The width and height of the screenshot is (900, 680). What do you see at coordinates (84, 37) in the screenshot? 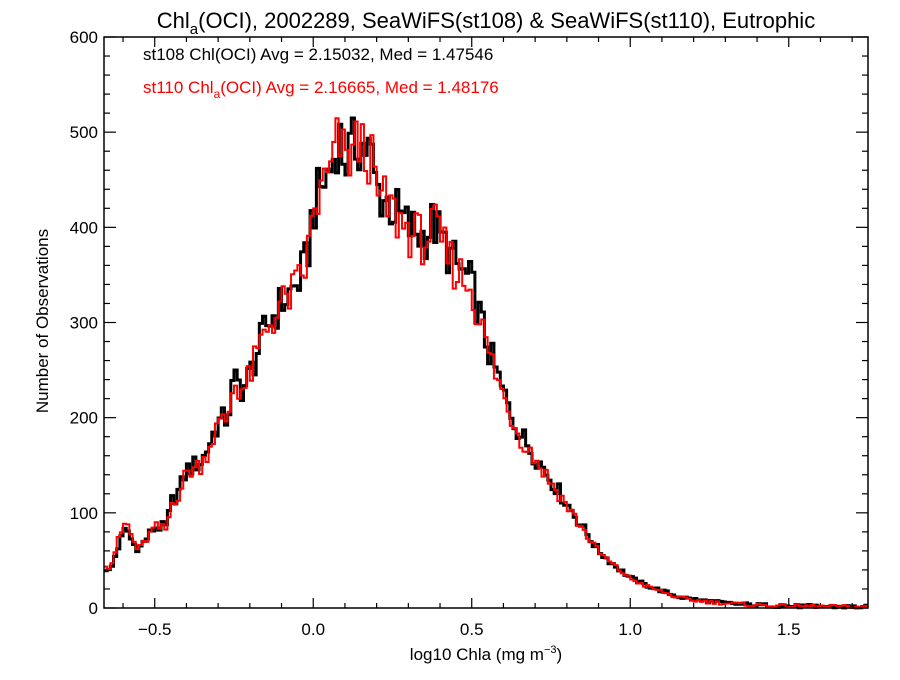
I see `y-tick-label: 600` at bounding box center [84, 37].